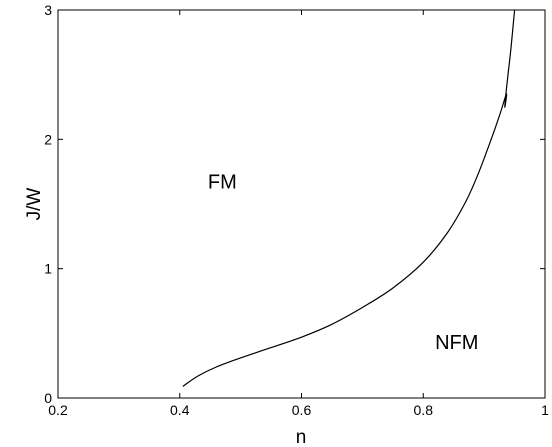  I want to click on y-axis-label: J/W, so click(34, 204).